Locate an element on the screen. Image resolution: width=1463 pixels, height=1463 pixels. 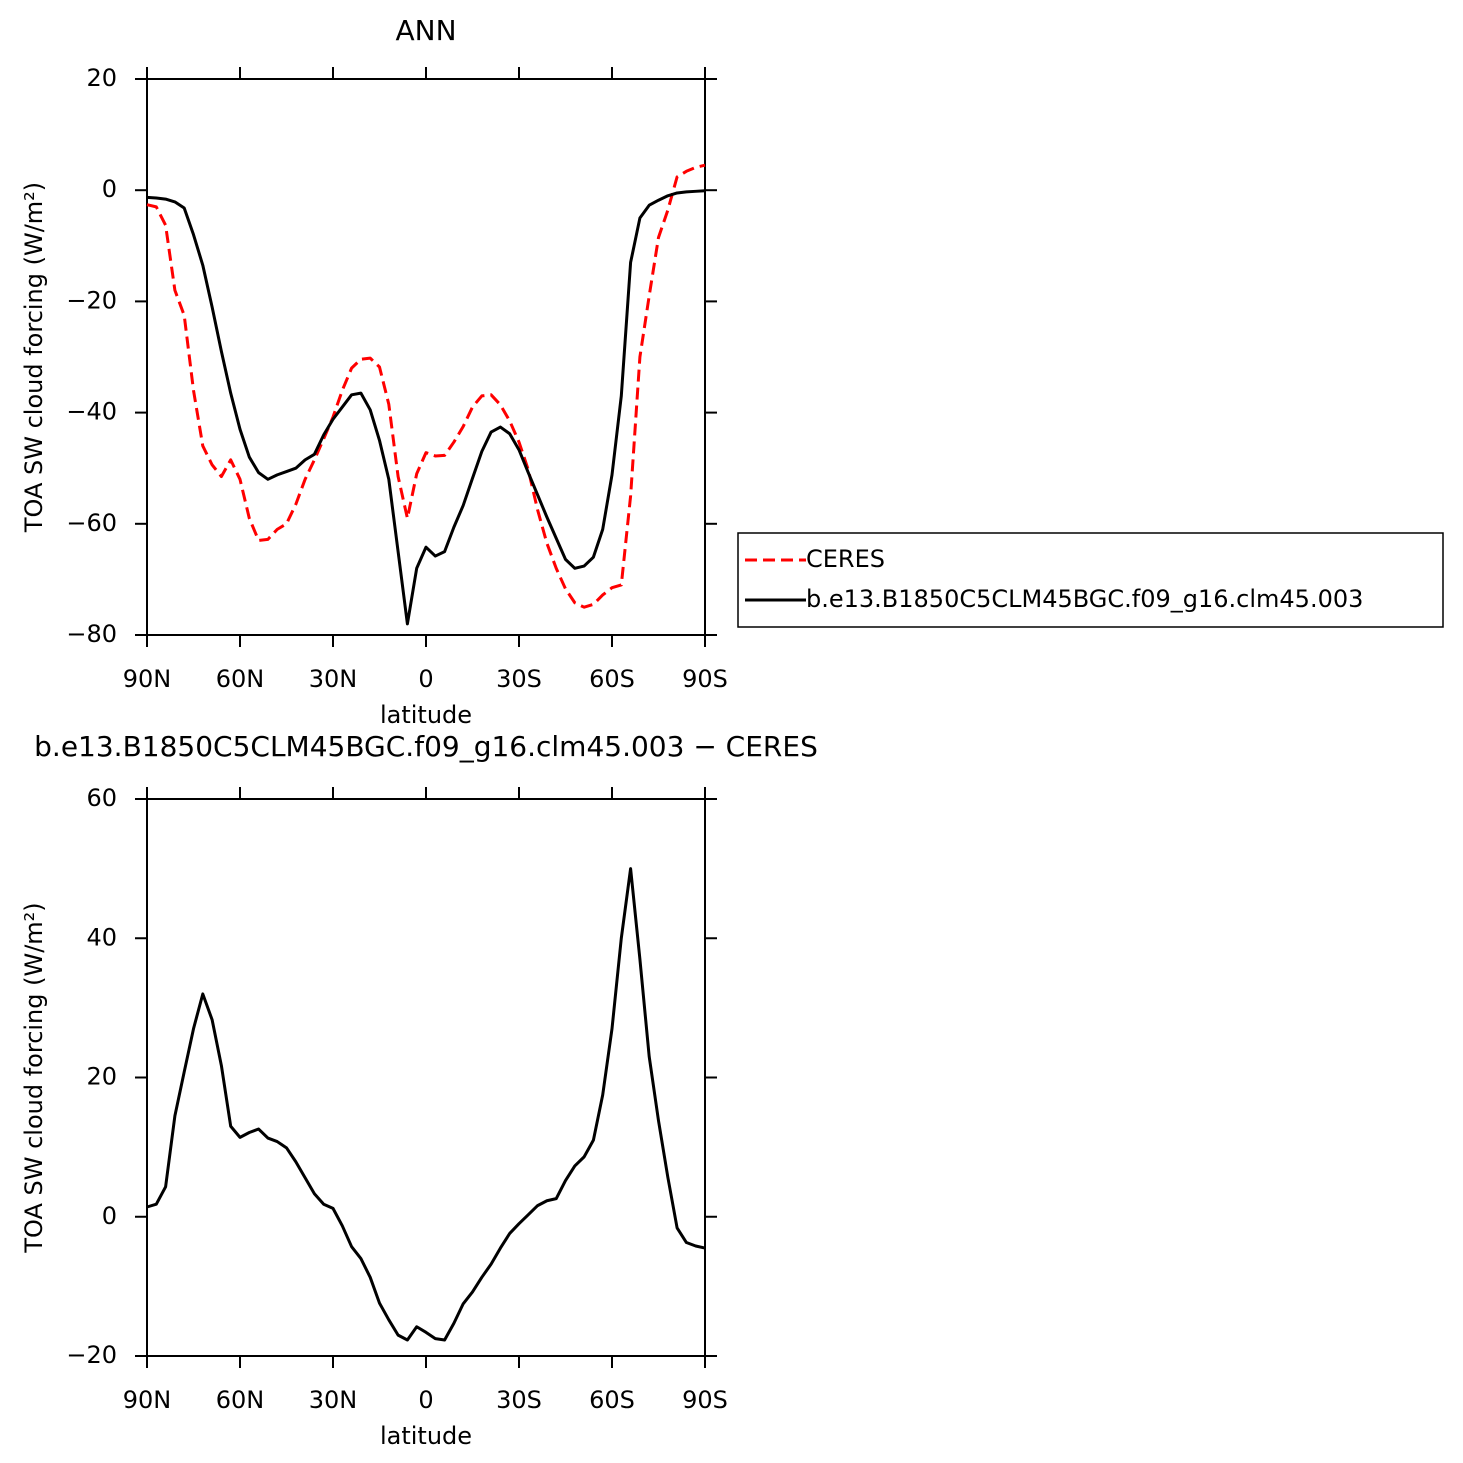
legend-box is located at coordinates (1090, 580).